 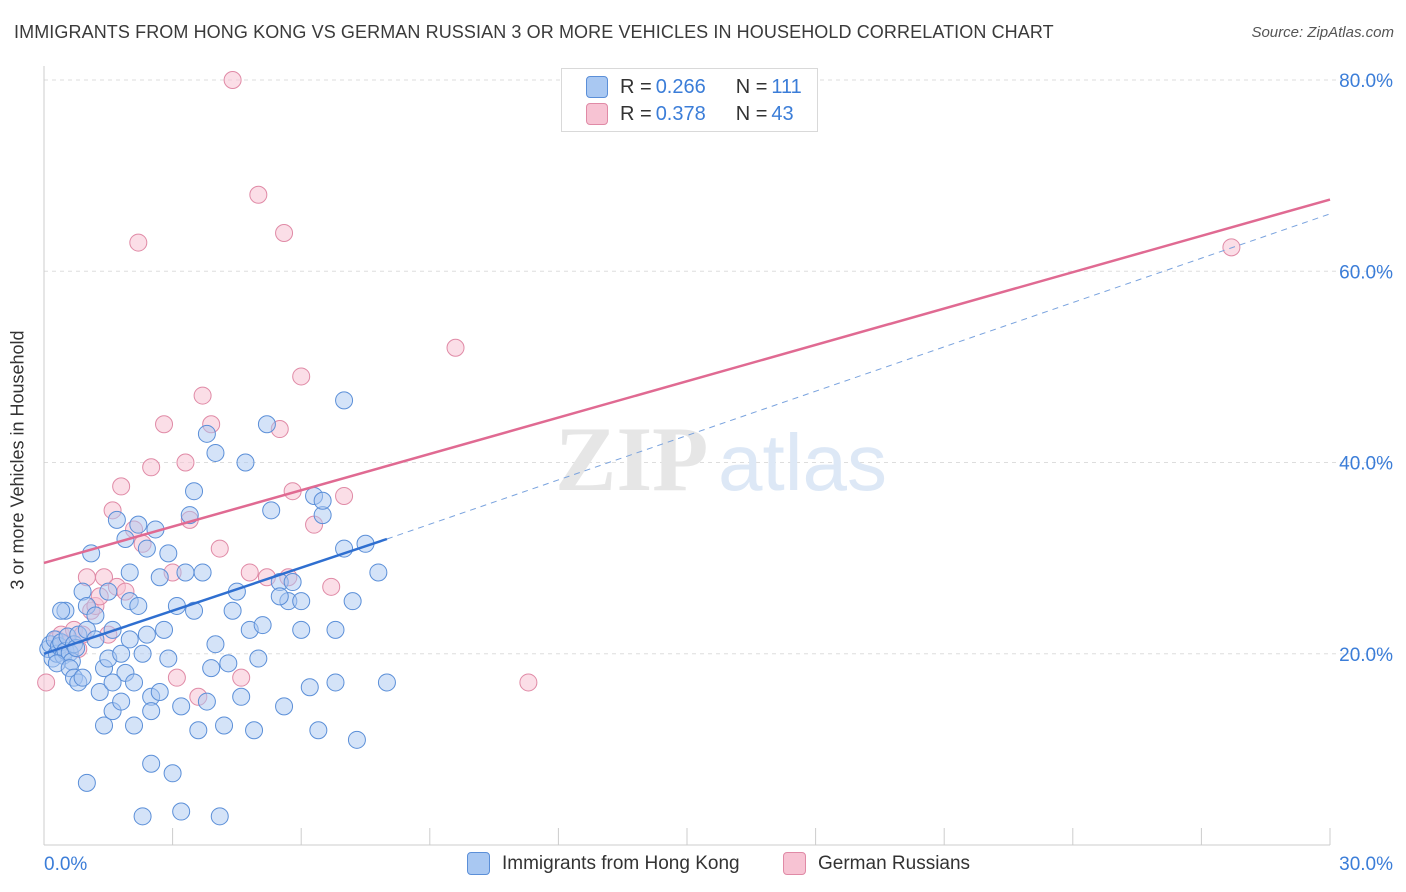 I want to click on x-tick-label: 0.0%, so click(x=65, y=864).